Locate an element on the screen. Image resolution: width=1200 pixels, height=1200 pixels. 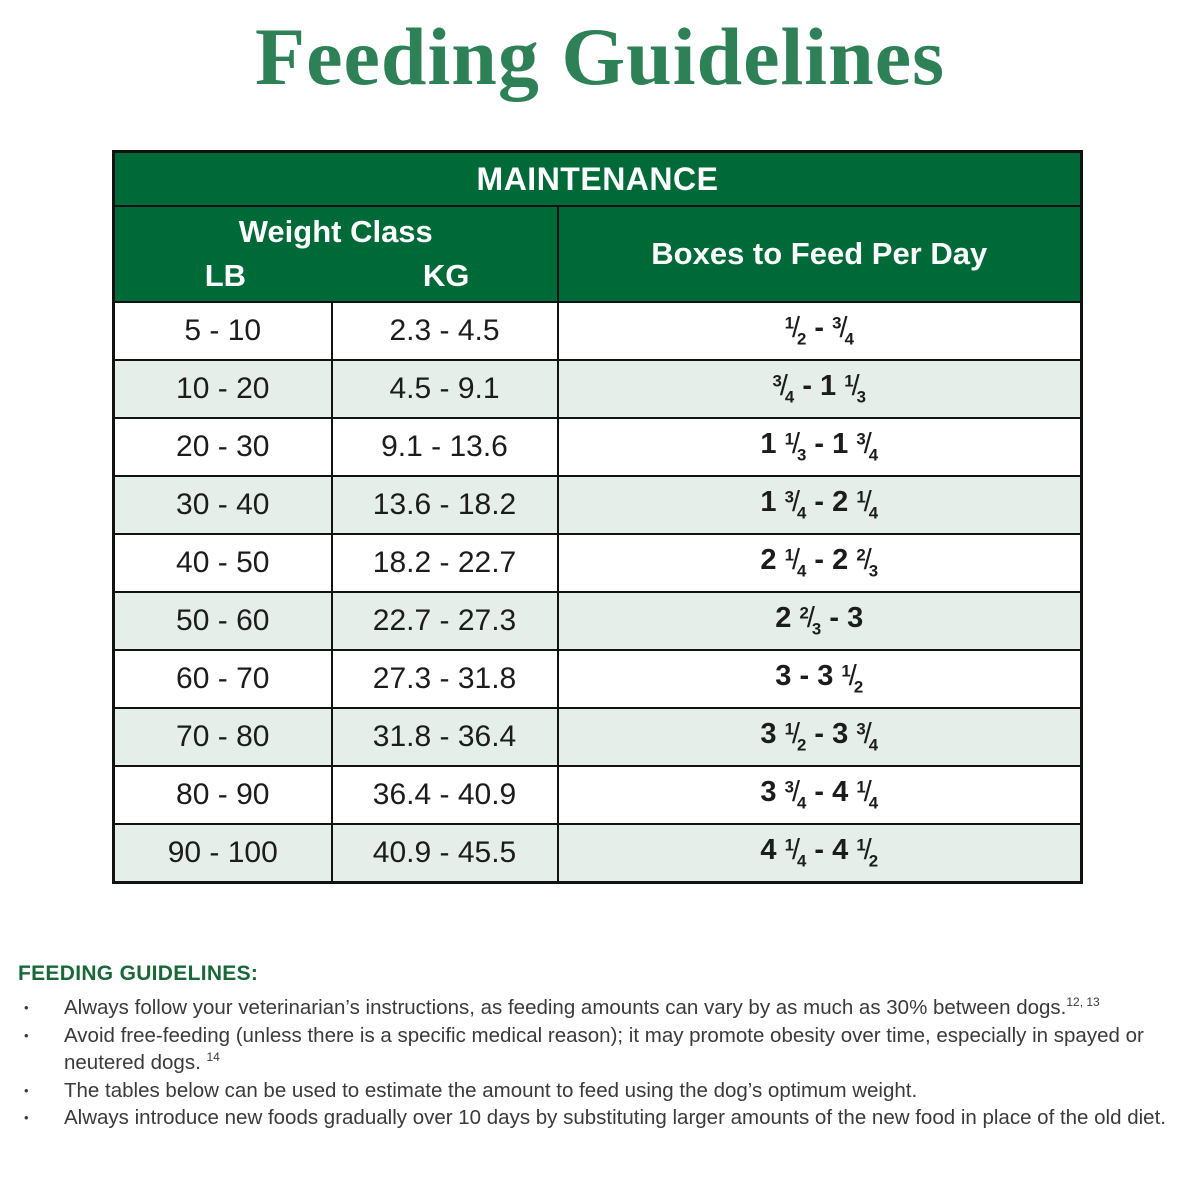
kg-column-header: KG is located at coordinates (446, 275).